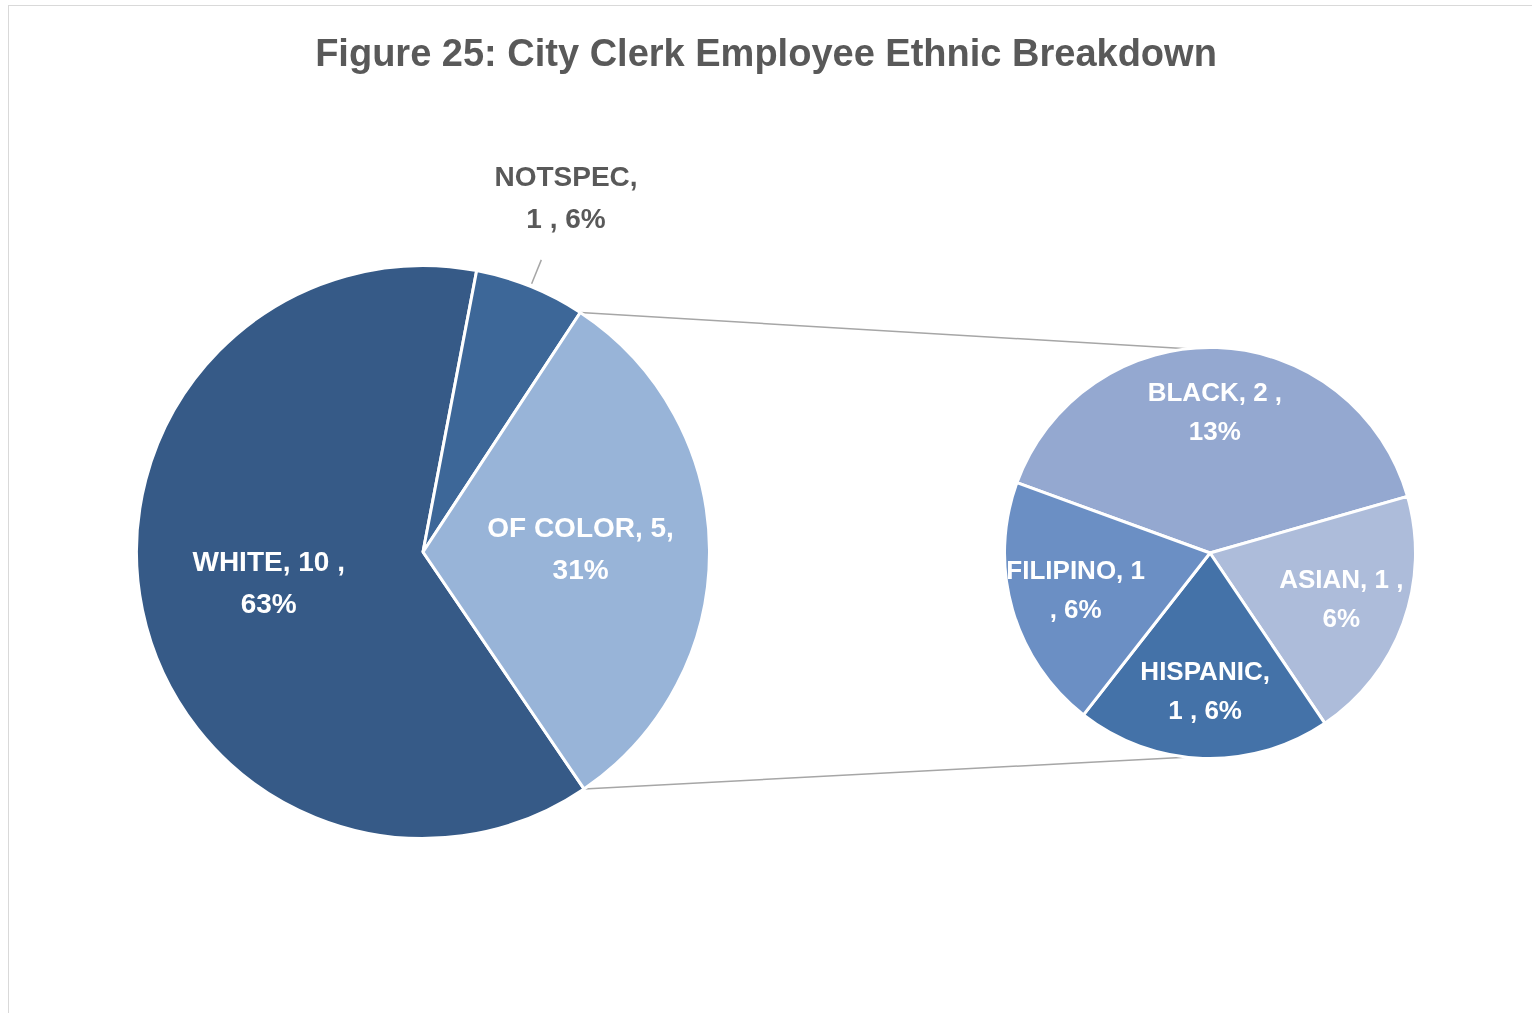  What do you see at coordinates (766, 53) in the screenshot?
I see `chart-title: Figure 25: City Clerk Employee Ethnic Breakdown` at bounding box center [766, 53].